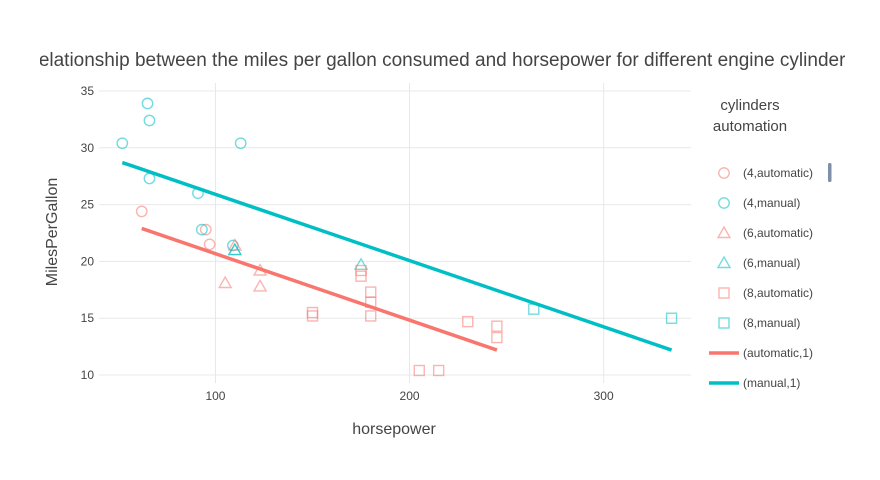 This screenshot has height=480, width=880. Describe the element at coordinates (88, 318) in the screenshot. I see `y-tick-label: 15` at that location.